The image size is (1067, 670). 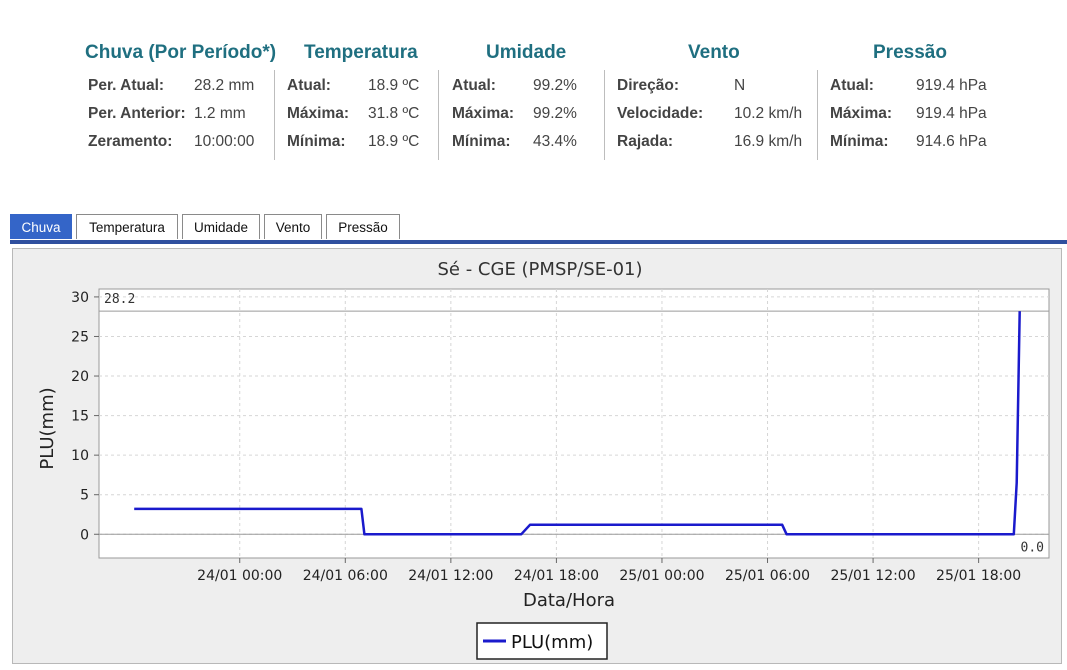 I want to click on y-tick-label: 0, so click(x=84, y=535).